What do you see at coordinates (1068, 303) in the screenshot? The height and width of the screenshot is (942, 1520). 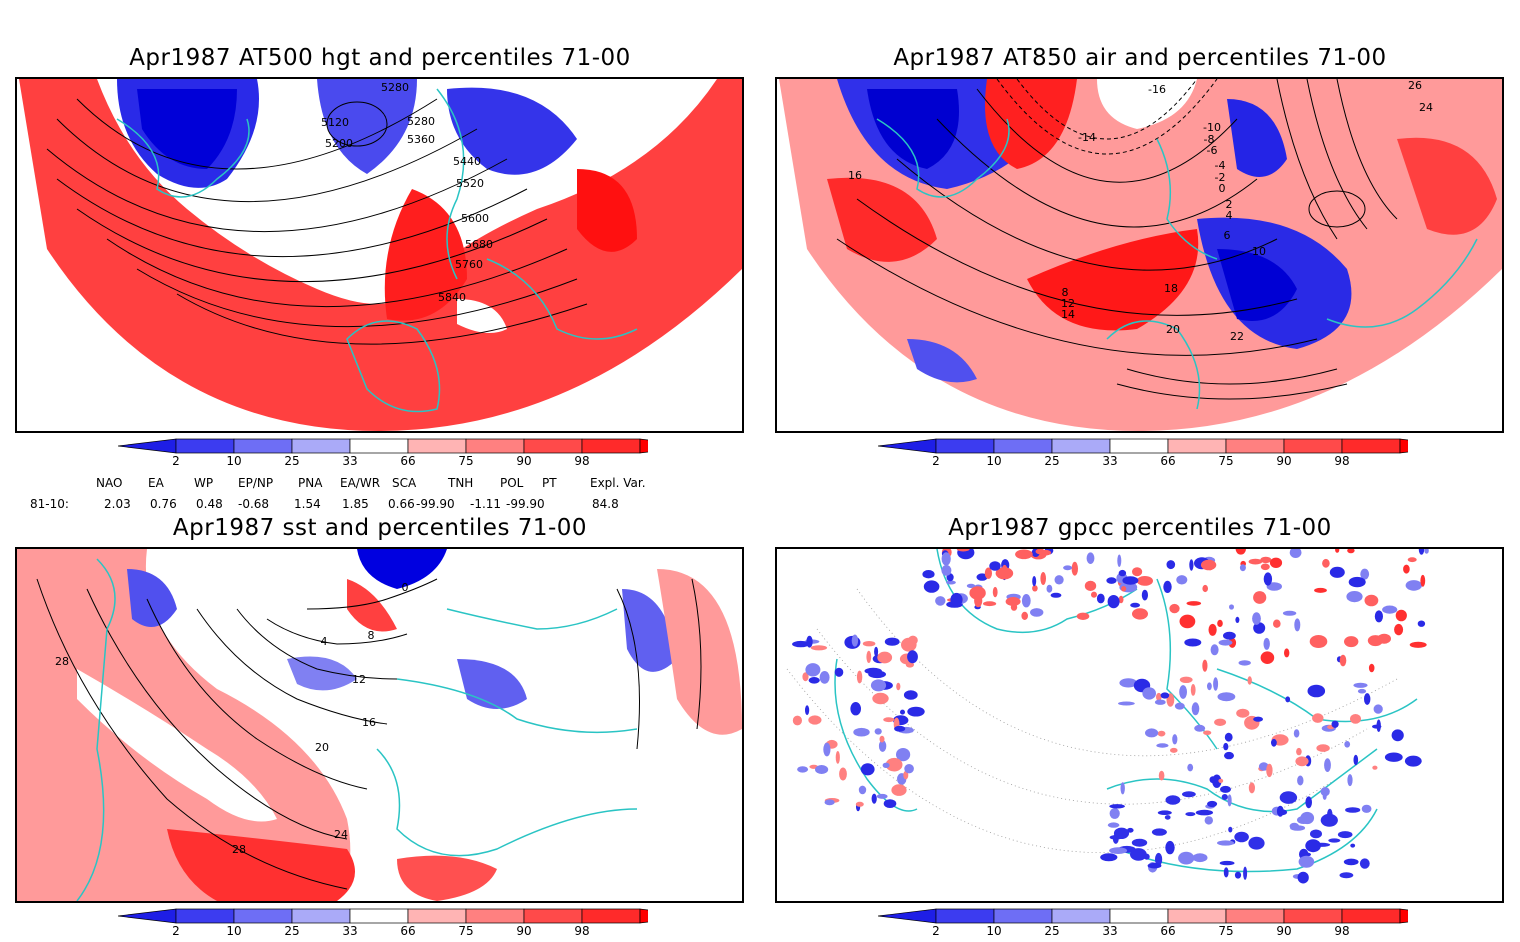 I see `contour-label: 12` at bounding box center [1068, 303].